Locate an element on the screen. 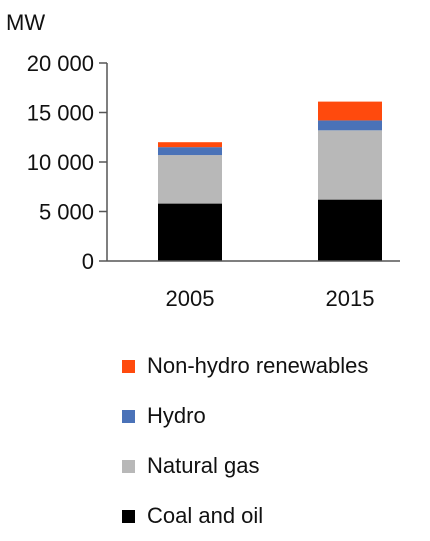  y-tick-label: 10 000 is located at coordinates (60, 162).